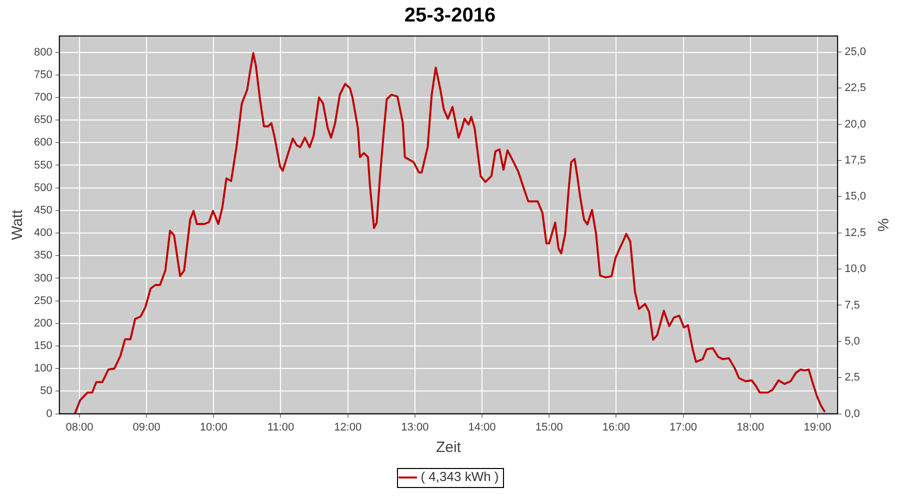  I want to click on x-tick-label: 15:00, so click(549, 427).